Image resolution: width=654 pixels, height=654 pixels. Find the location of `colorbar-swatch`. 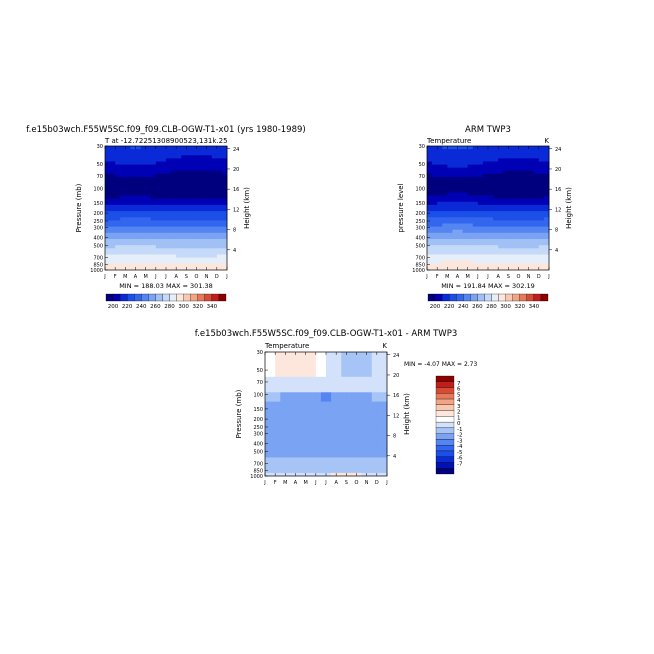

colorbar-swatch is located at coordinates (467, 297).